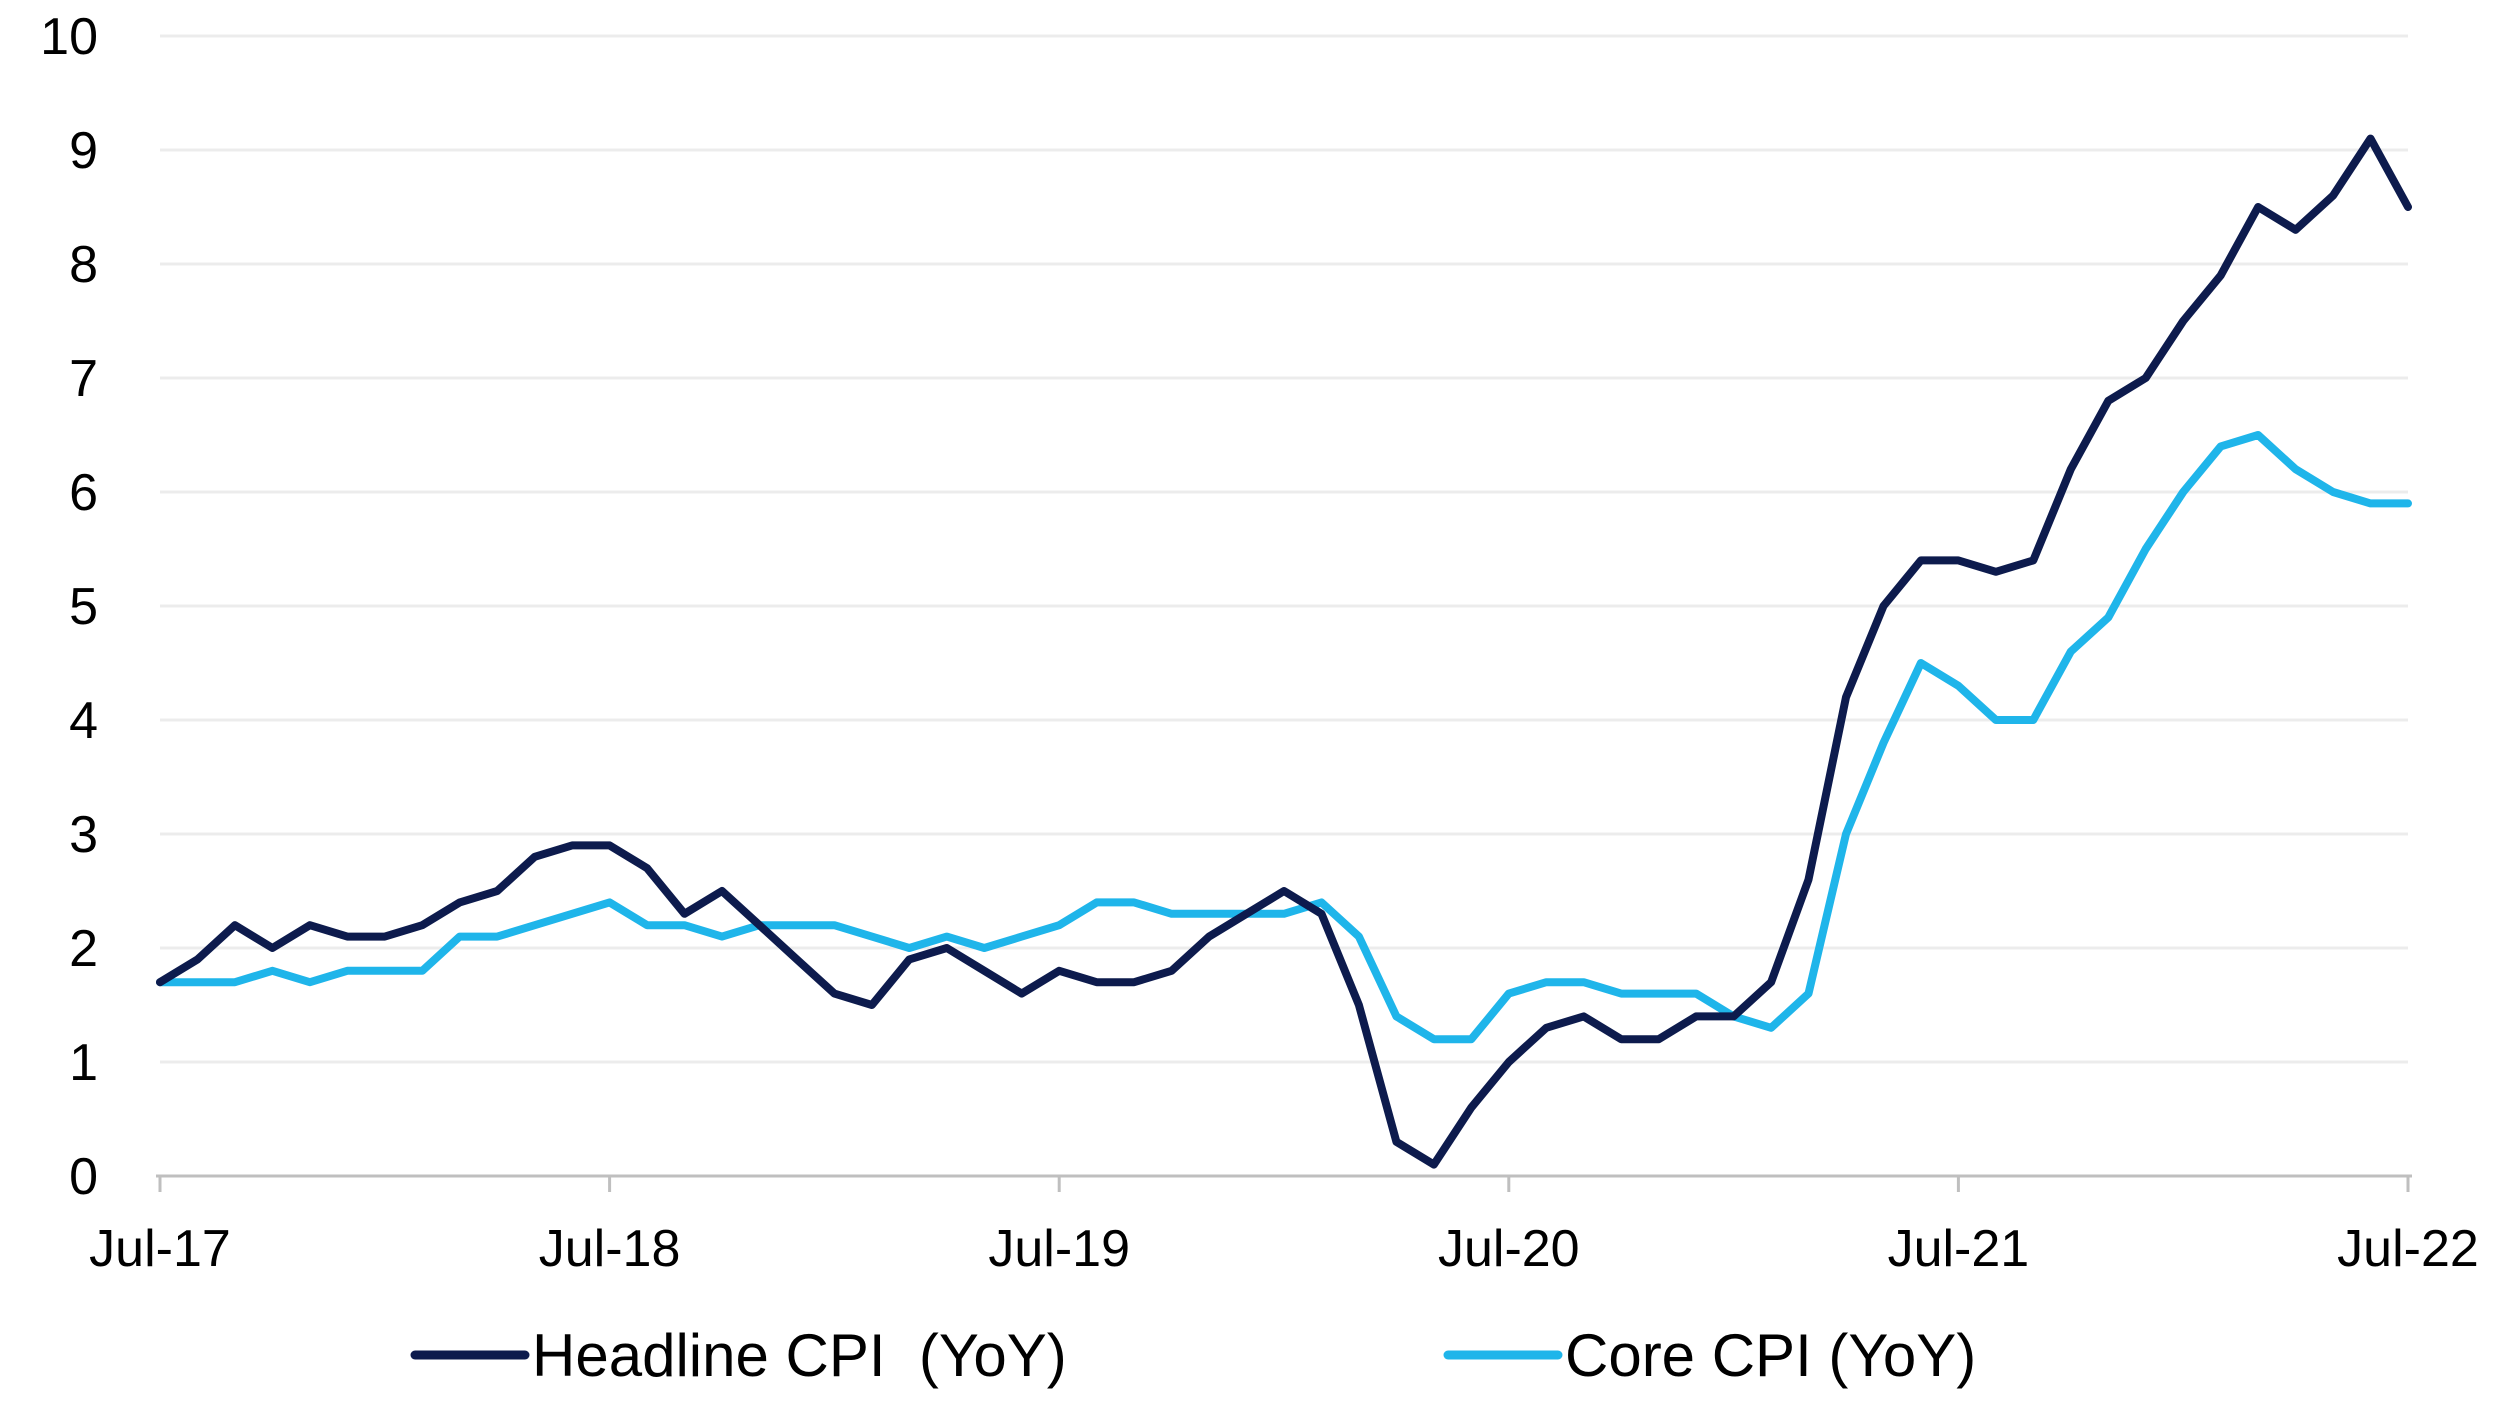 The image size is (2496, 1404). What do you see at coordinates (69, 37) in the screenshot?
I see `y-tick-label: 10` at bounding box center [69, 37].